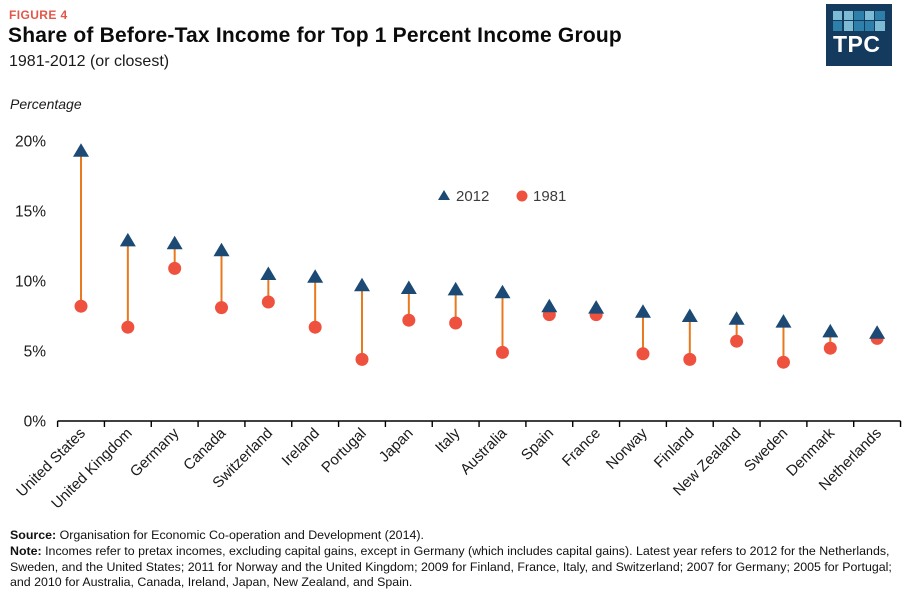  I want to click on x-category-label: Portugal, so click(344, 451).